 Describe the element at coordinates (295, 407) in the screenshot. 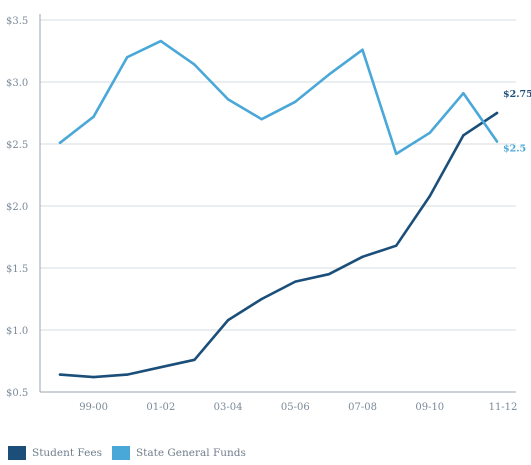

I see `x-tick-label: 05-06` at that location.